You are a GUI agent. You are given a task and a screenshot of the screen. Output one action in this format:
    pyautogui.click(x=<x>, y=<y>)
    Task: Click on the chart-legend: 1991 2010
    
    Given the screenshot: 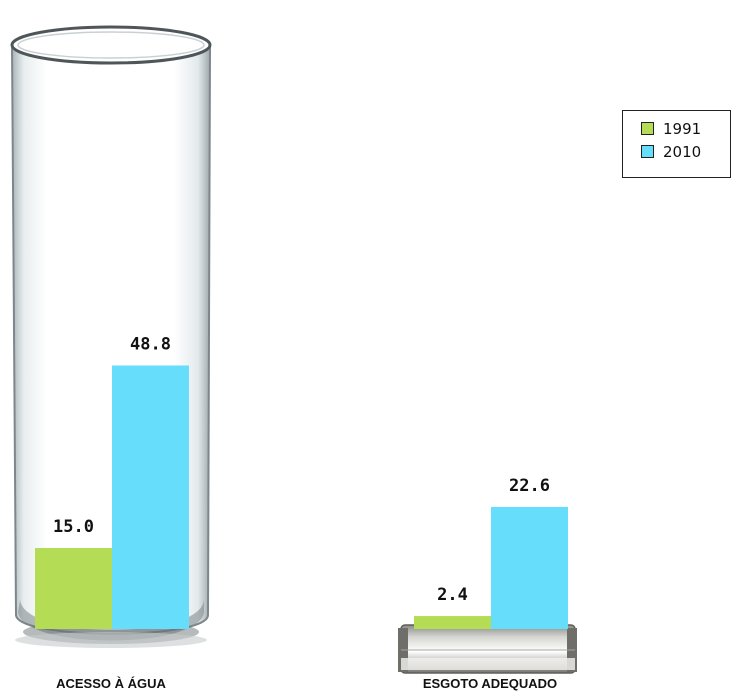 What is the action you would take?
    pyautogui.click(x=676, y=144)
    